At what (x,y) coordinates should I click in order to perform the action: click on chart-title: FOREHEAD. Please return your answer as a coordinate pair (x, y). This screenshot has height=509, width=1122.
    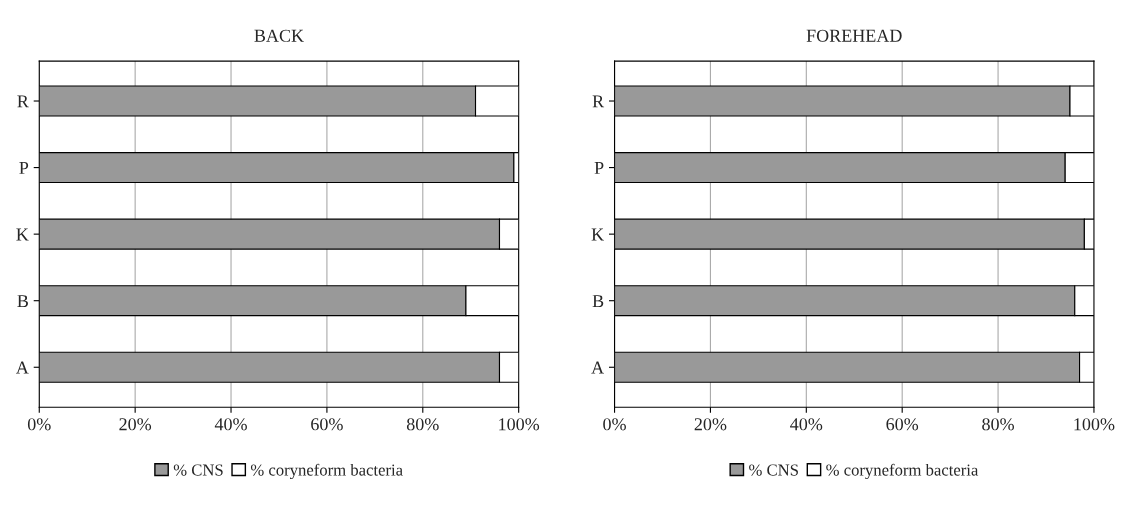
    Looking at the image, I should click on (854, 35).